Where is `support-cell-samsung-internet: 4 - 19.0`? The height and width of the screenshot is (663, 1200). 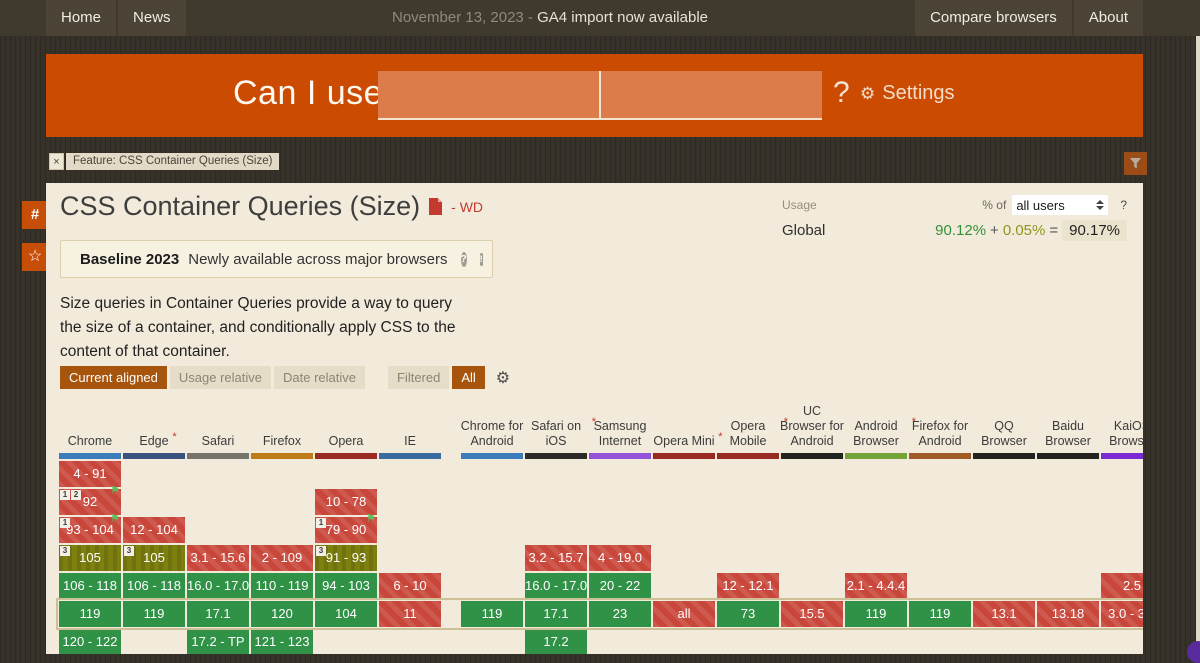
support-cell-samsung-internet: 4 - 19.0 is located at coordinates (620, 558).